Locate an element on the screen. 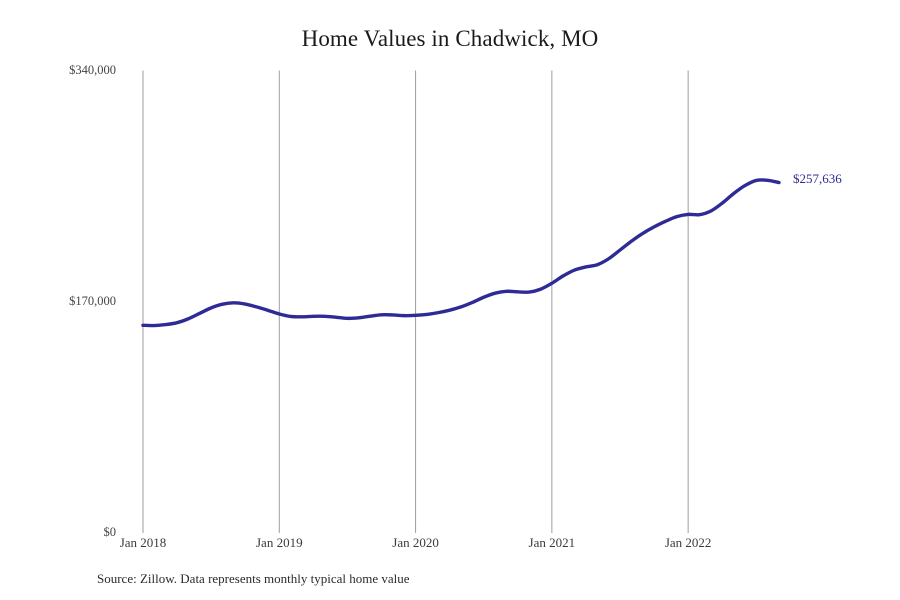 This screenshot has width=900, height=600. end-value-label: $257,636 is located at coordinates (817, 178).